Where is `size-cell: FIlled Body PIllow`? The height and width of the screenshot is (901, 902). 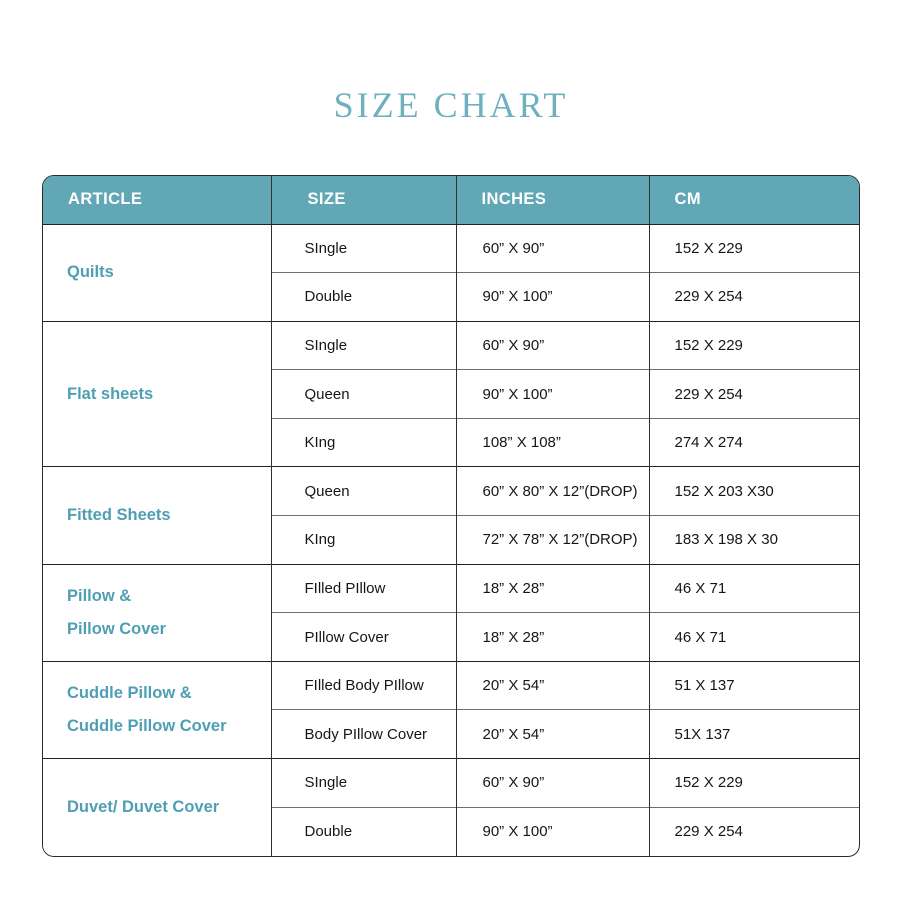 size-cell: FIlled Body PIllow is located at coordinates (363, 685).